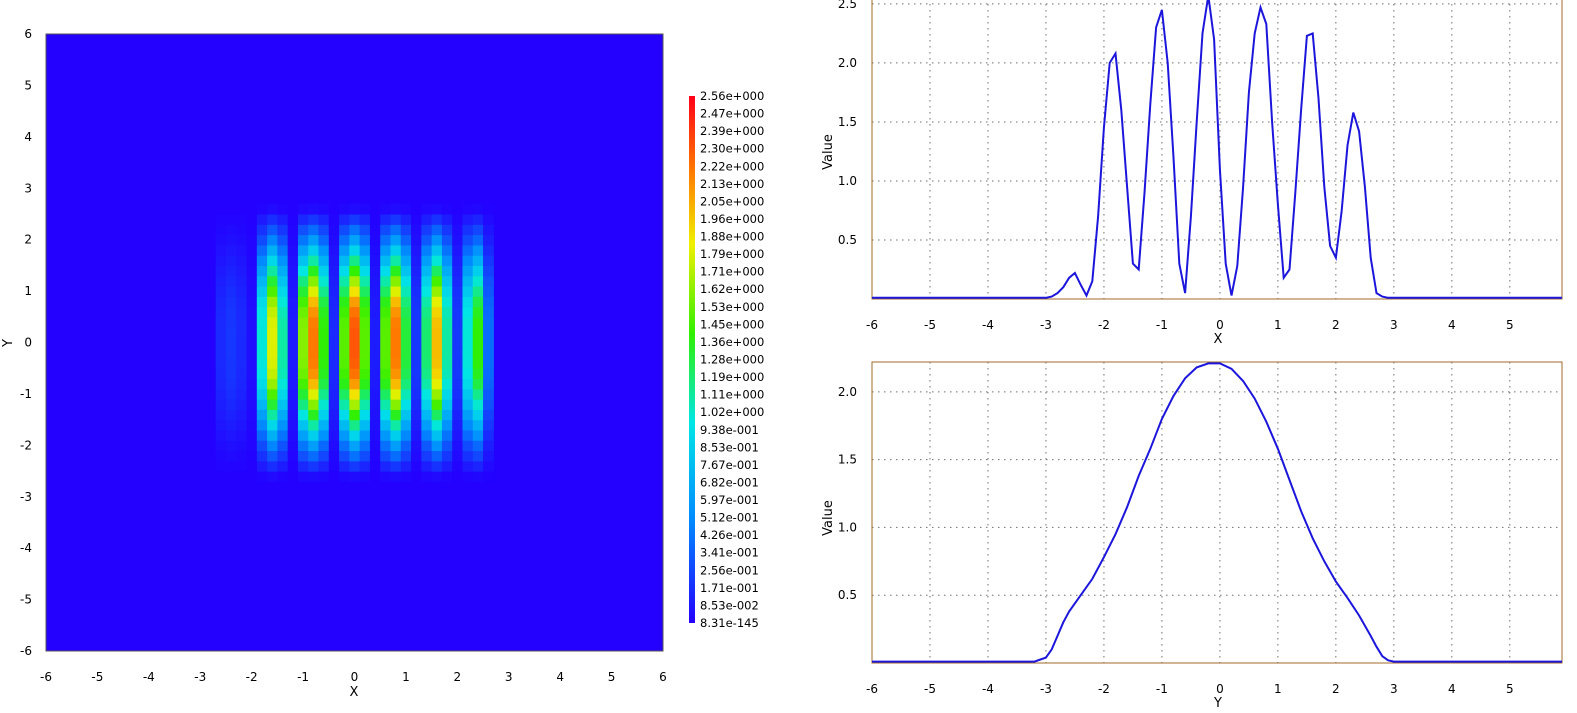 This screenshot has height=713, width=1577. What do you see at coordinates (406, 677) in the screenshot?
I see `heatmap-x-tick-label: 1` at bounding box center [406, 677].